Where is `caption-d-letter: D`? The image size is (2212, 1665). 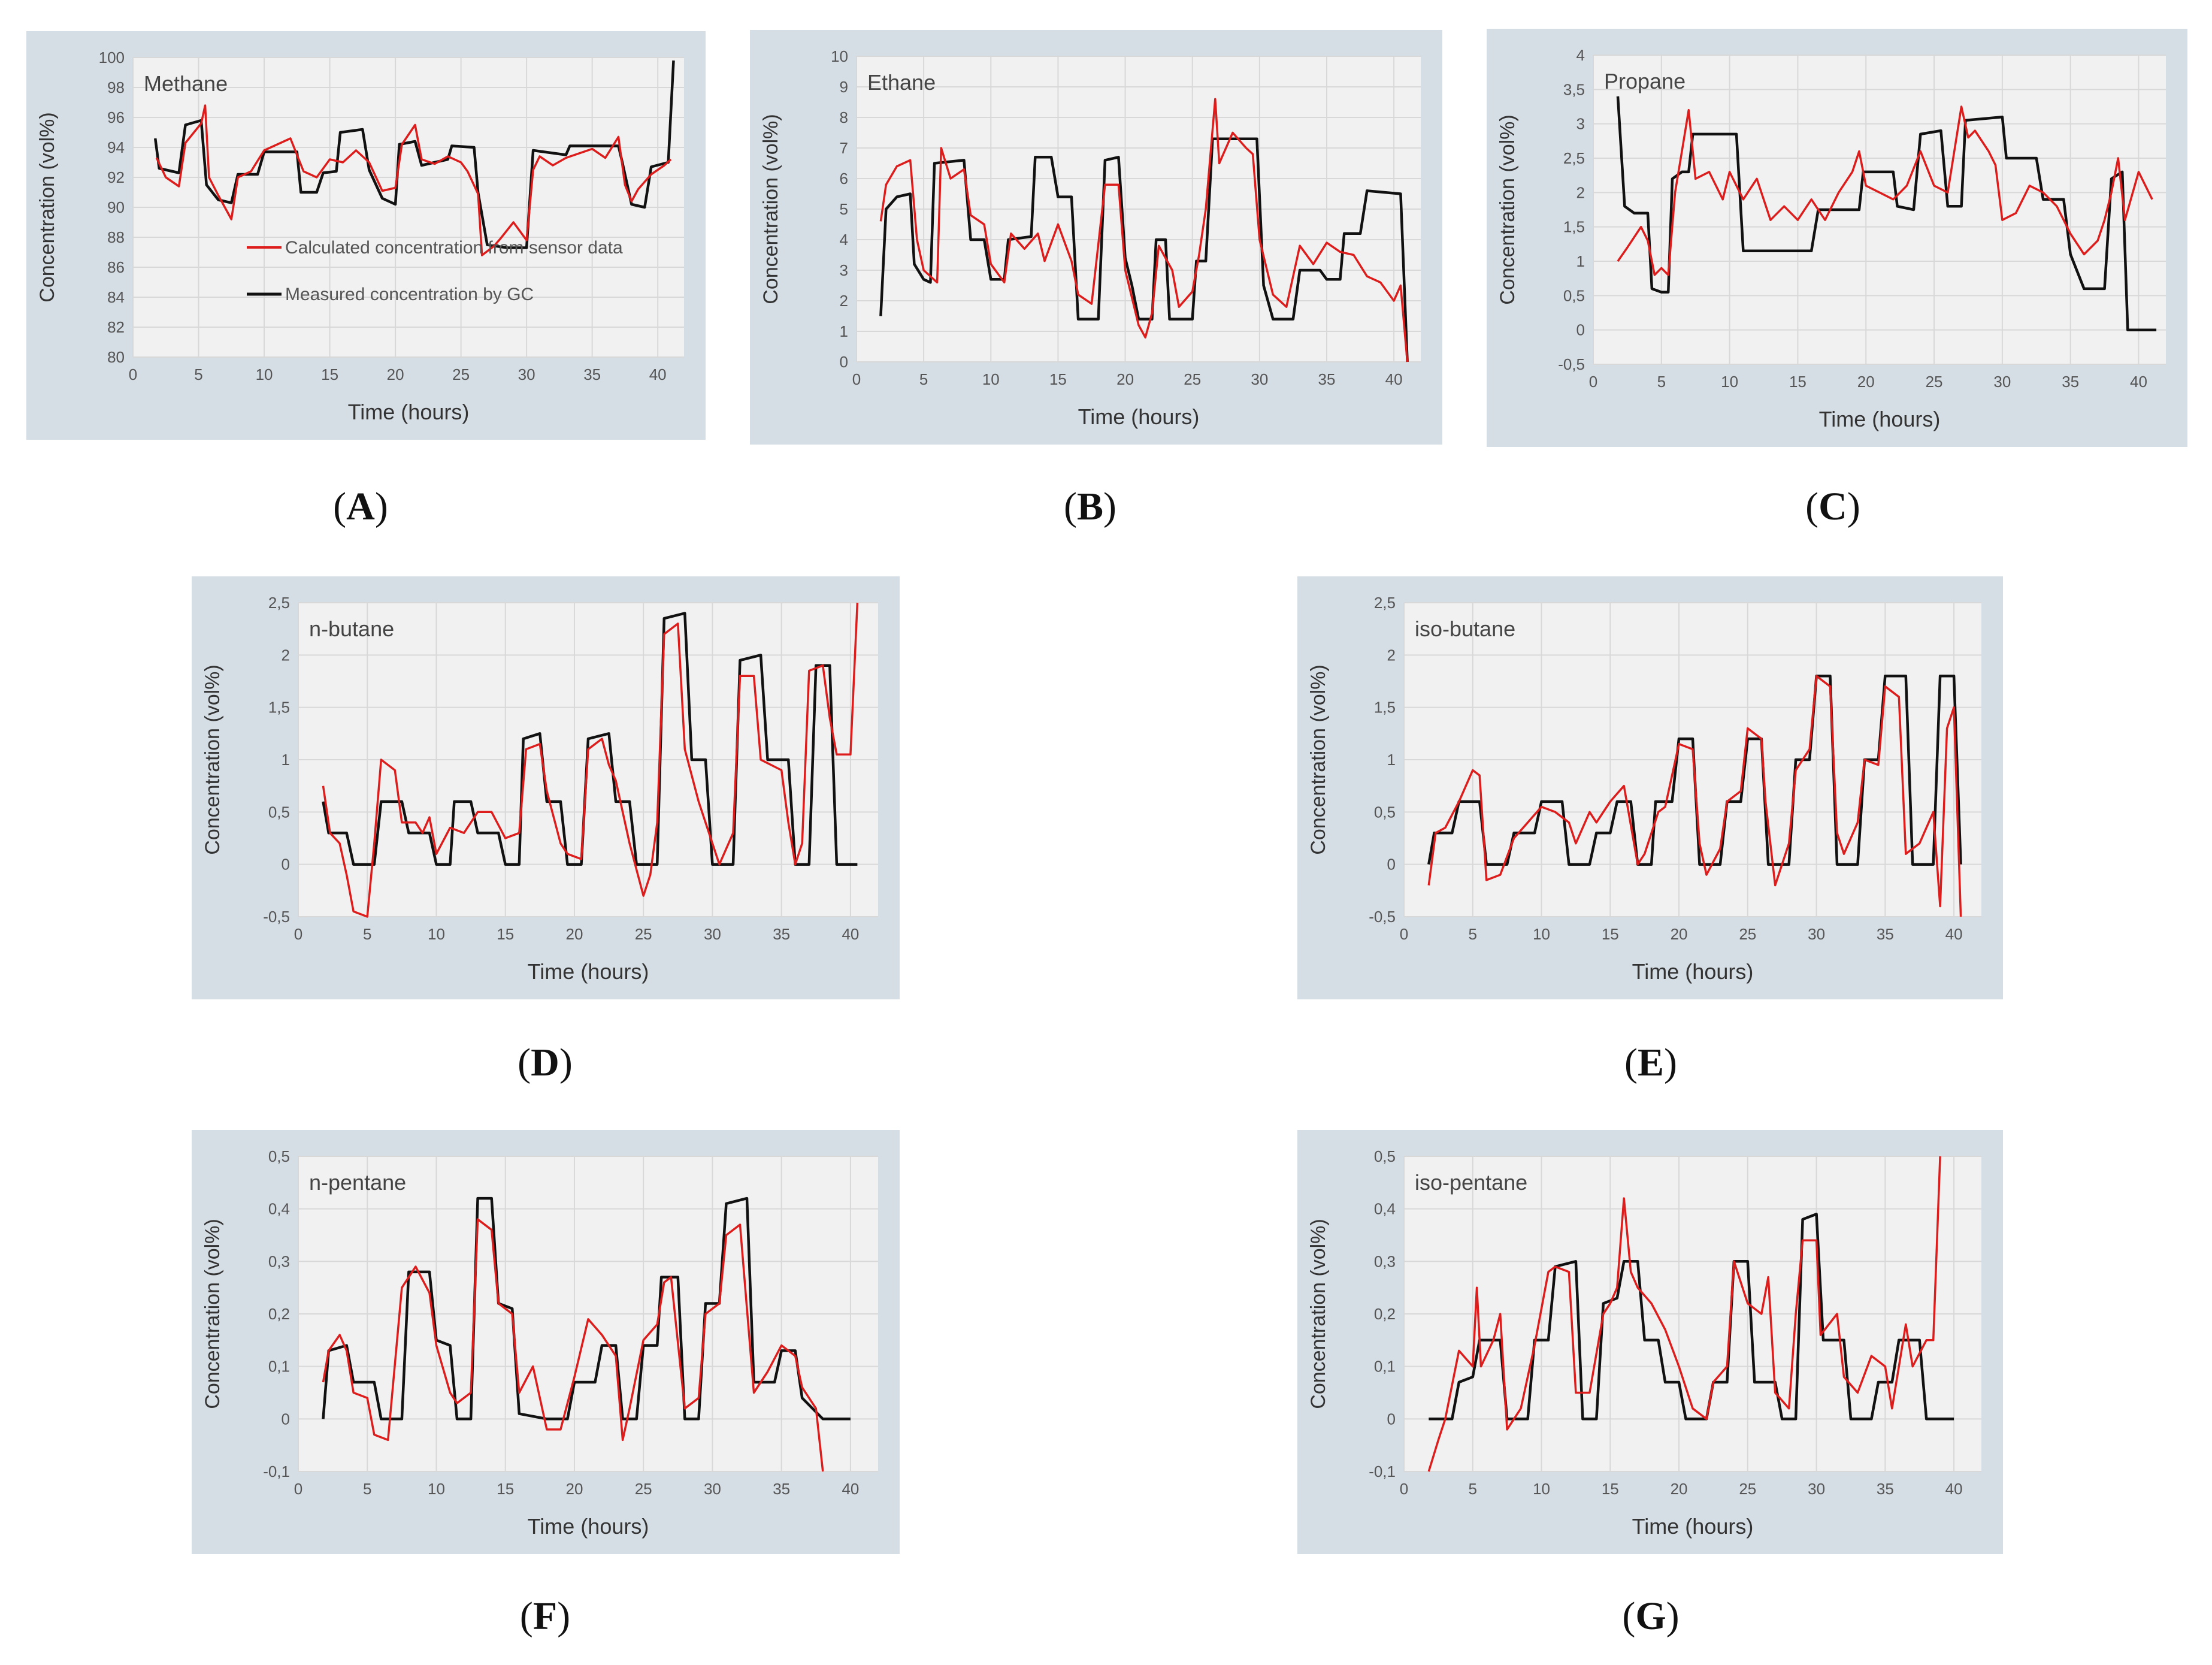
caption-d-letter: D is located at coordinates (545, 1062).